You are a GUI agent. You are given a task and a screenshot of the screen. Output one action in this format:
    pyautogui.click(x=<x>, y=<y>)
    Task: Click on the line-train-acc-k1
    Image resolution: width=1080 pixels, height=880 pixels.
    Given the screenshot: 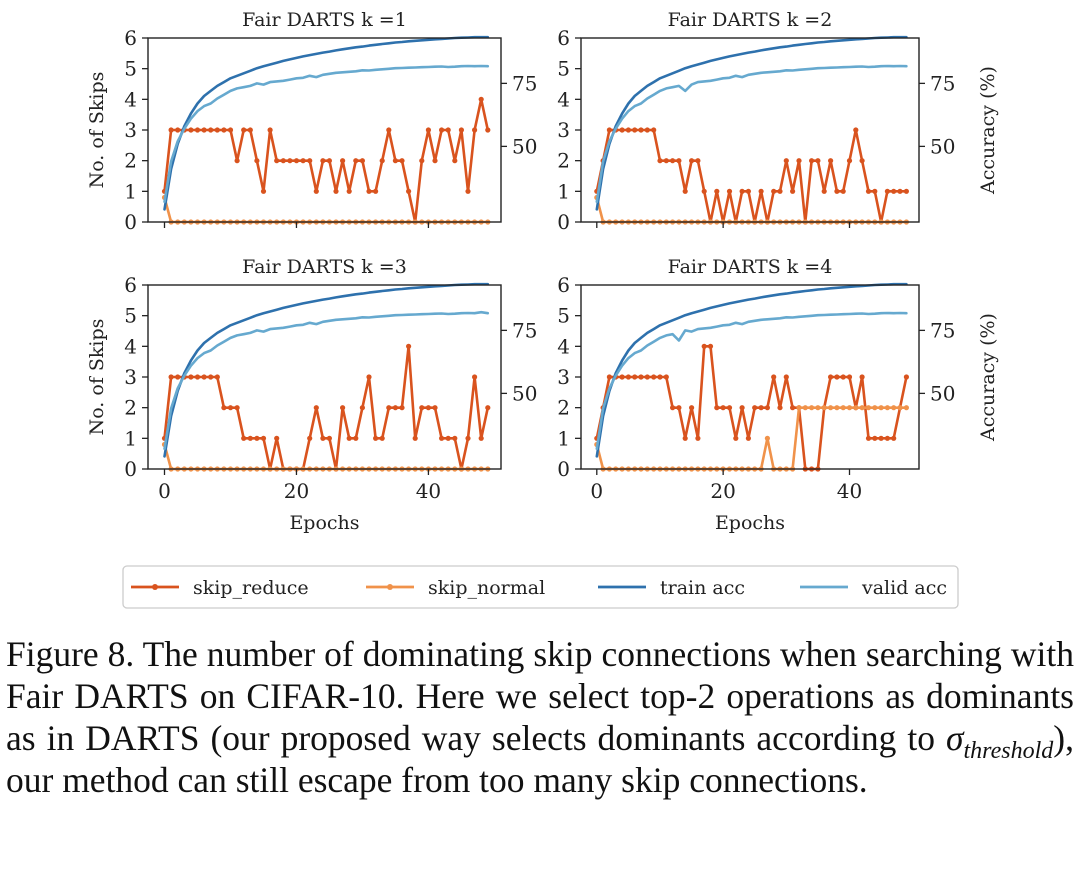 What is the action you would take?
    pyautogui.click(x=326, y=123)
    